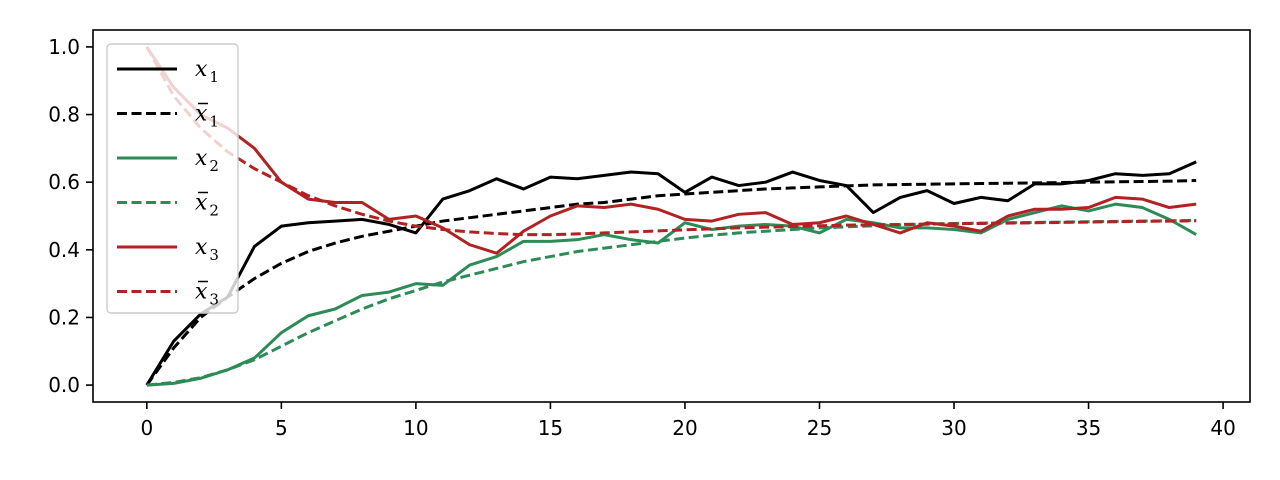  I want to click on x-tick-label: 35, so click(1088, 428).